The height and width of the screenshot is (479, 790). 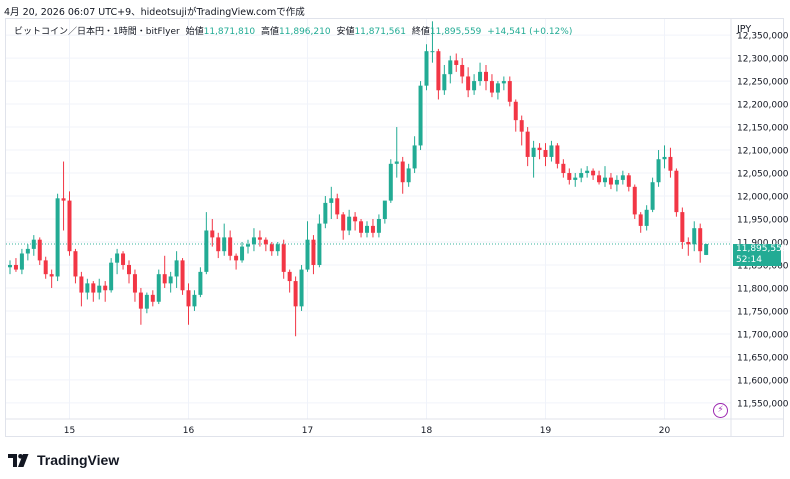 I want to click on high-value: 11,896,210, so click(x=305, y=32).